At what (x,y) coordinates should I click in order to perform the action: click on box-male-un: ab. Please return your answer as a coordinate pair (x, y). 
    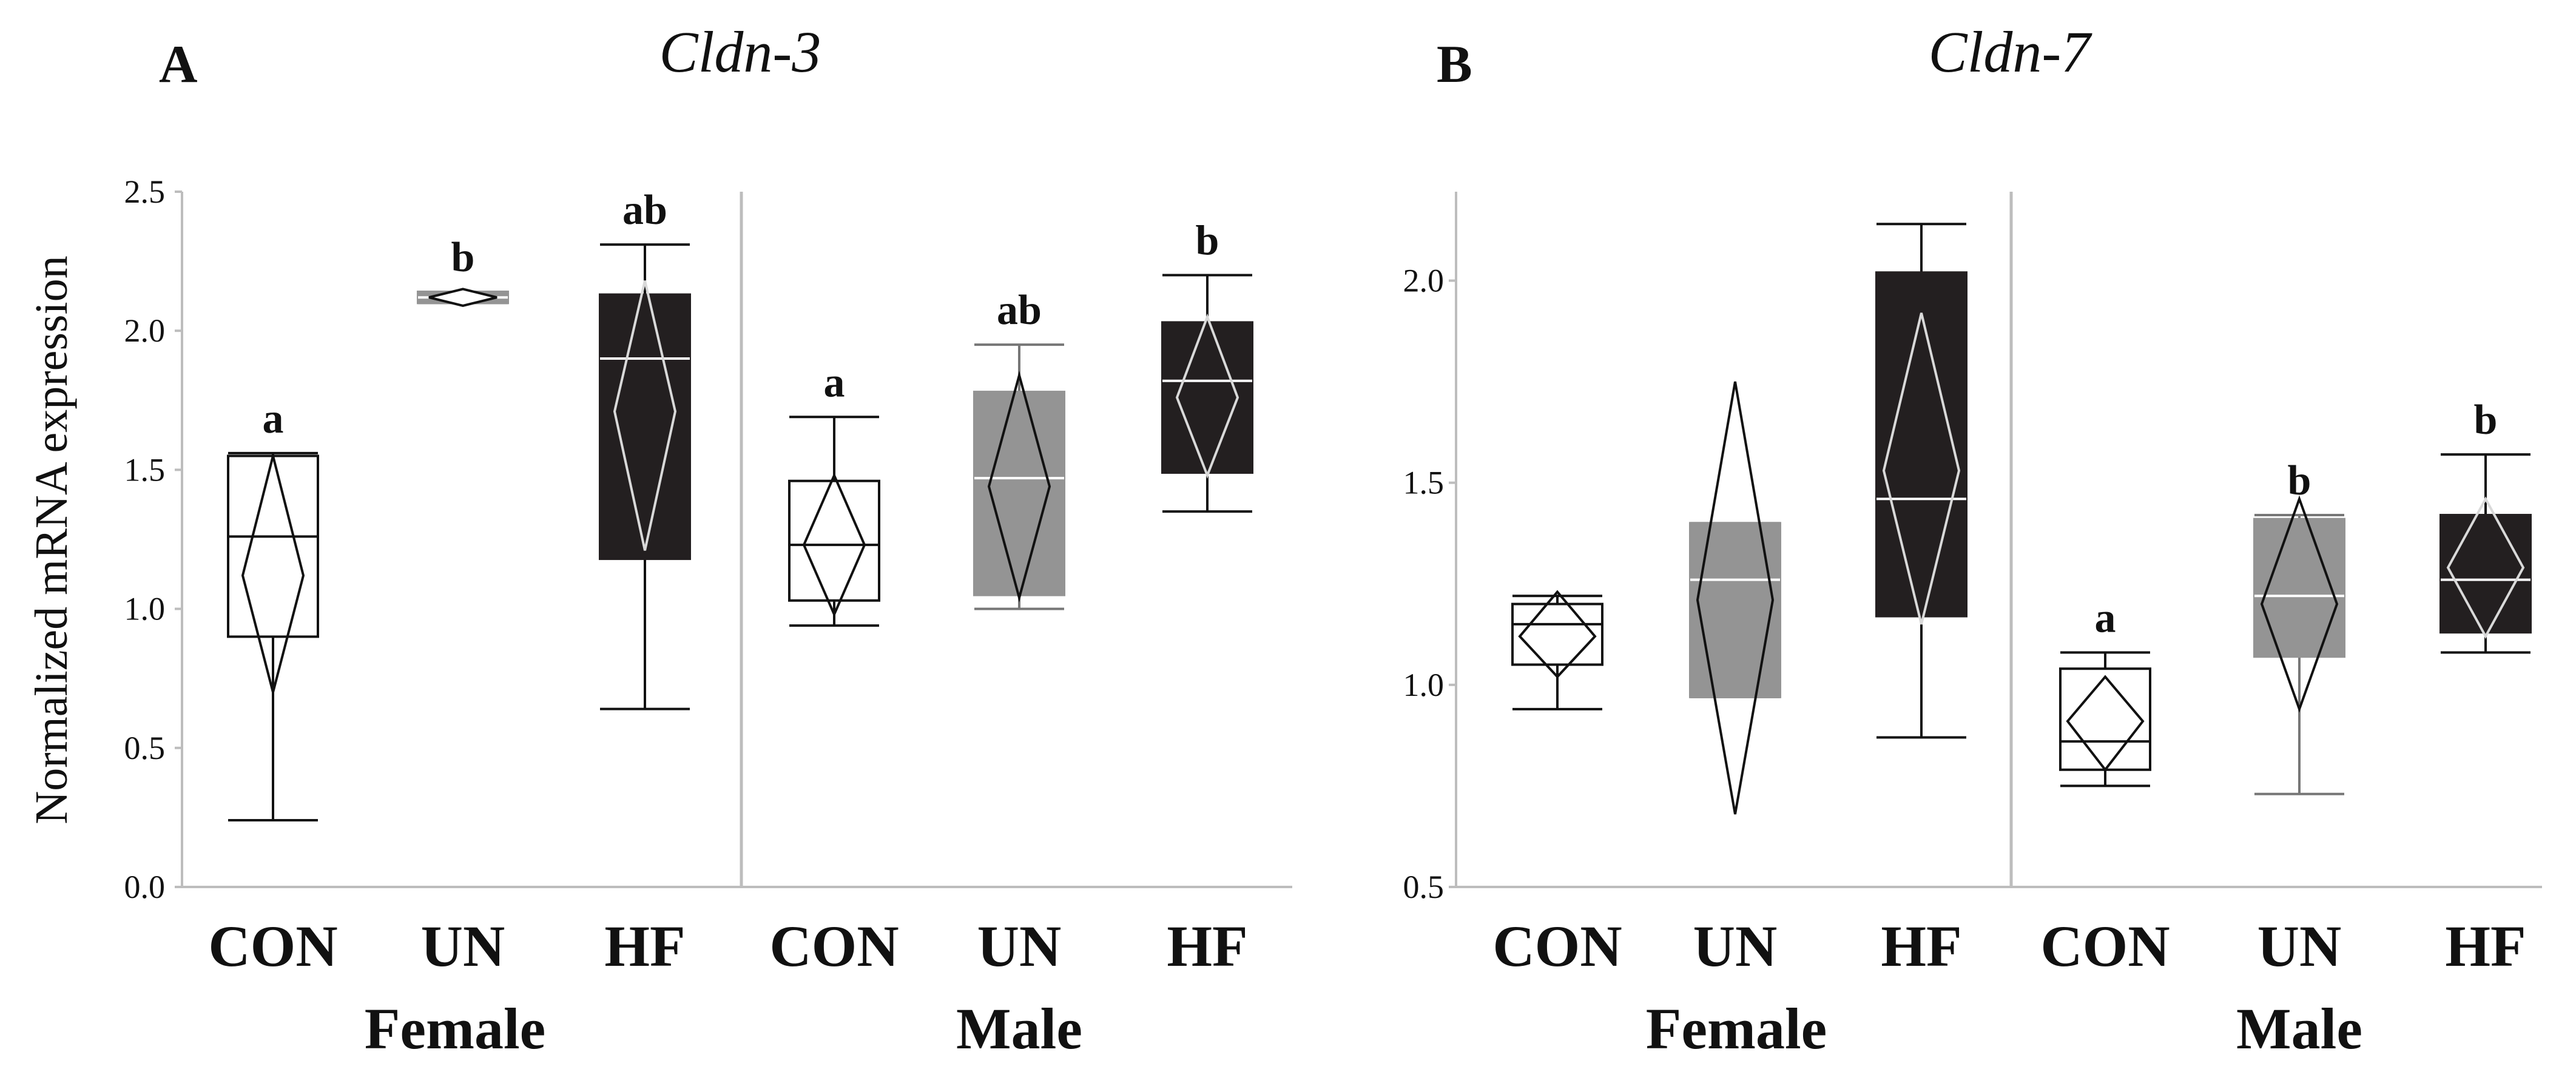
    Looking at the image, I should click on (1019, 448).